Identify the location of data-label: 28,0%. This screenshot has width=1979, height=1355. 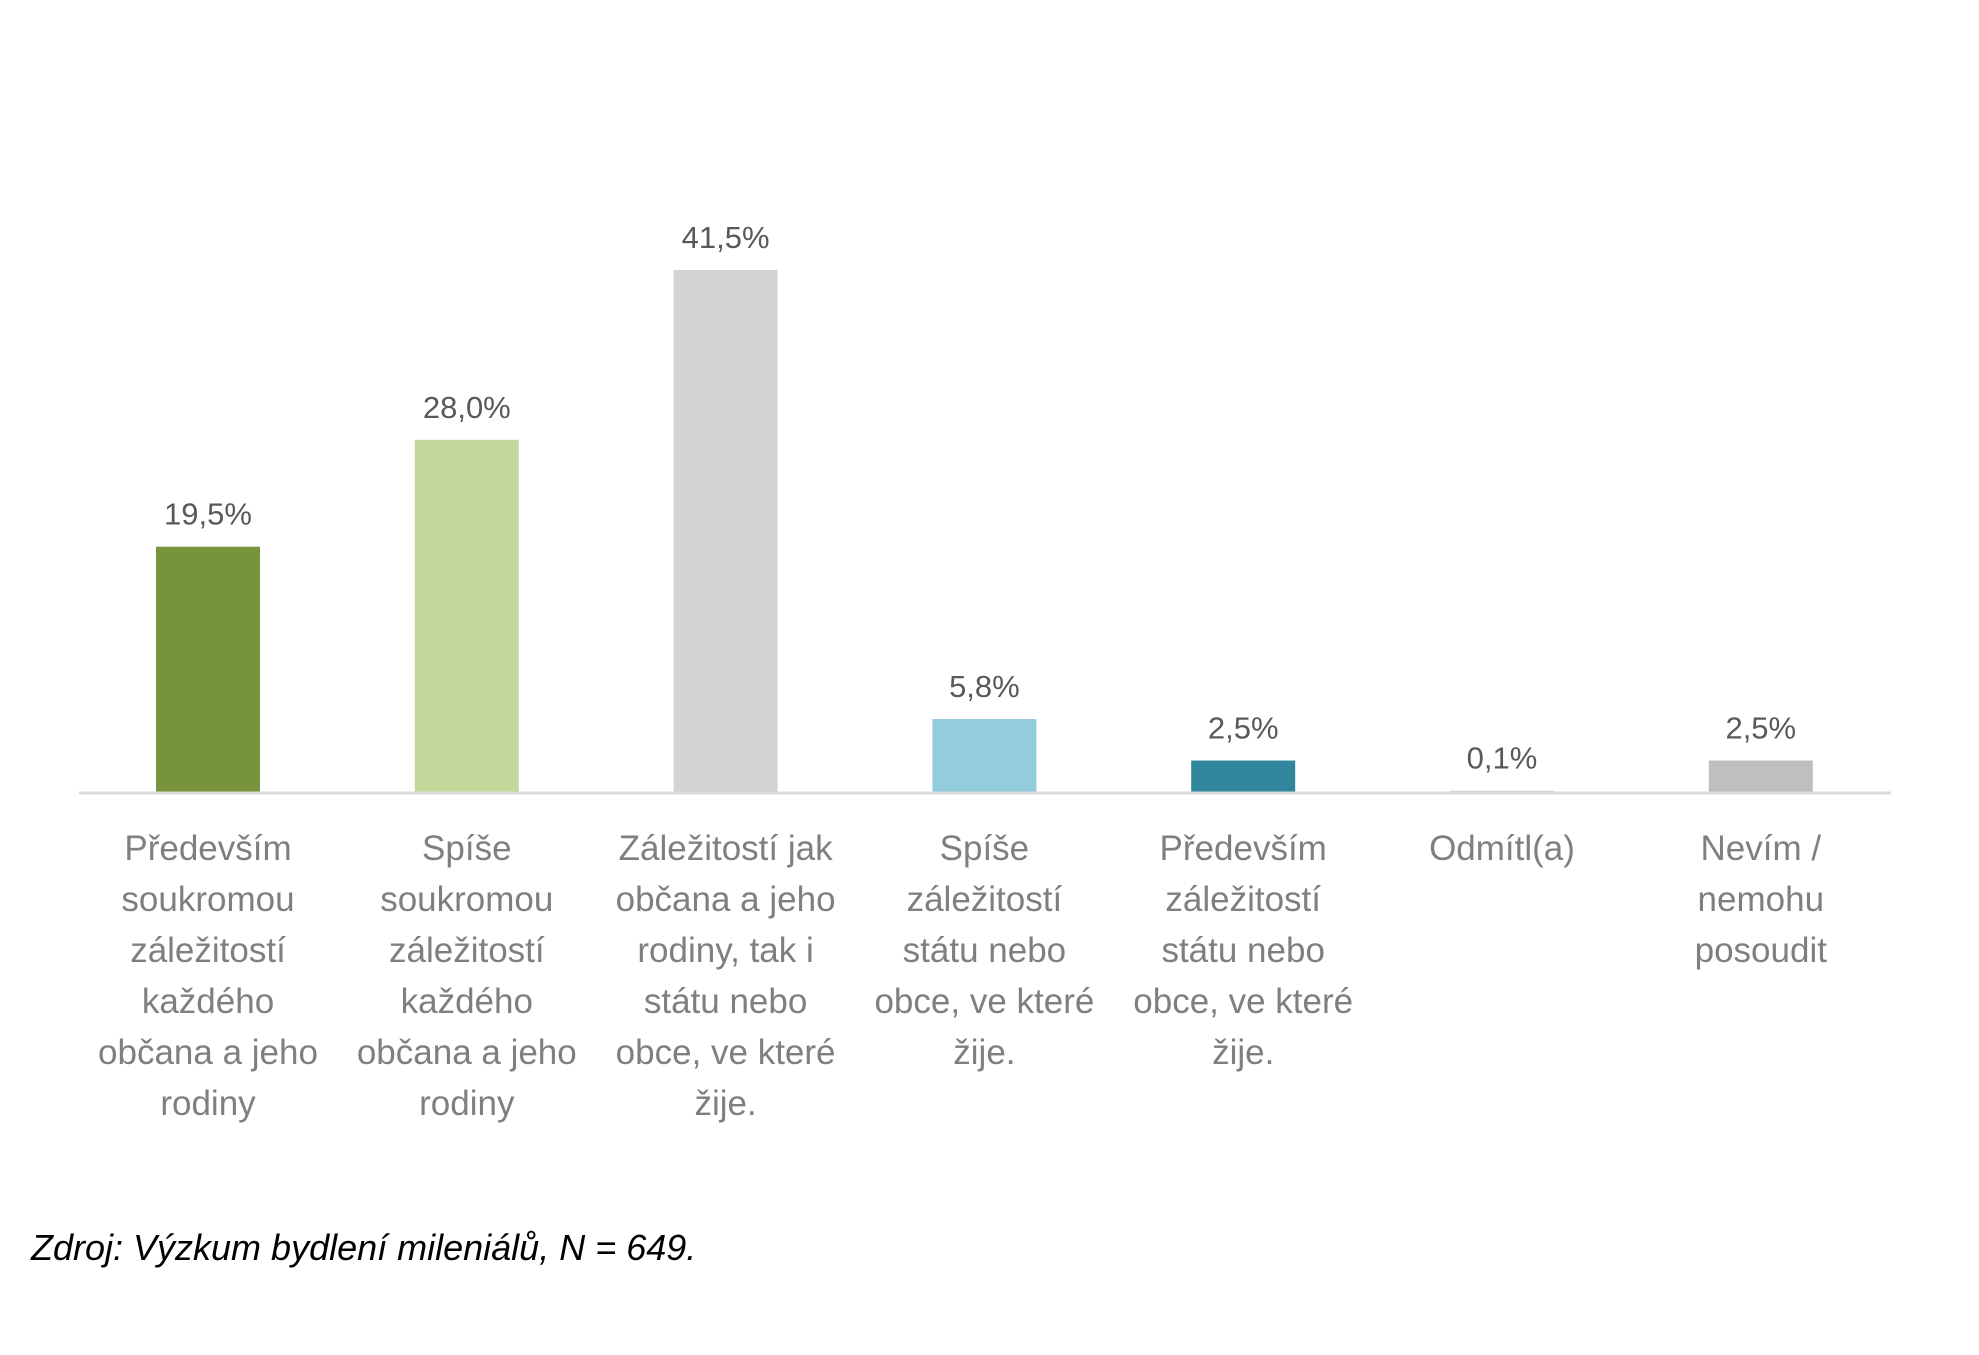
(467, 407).